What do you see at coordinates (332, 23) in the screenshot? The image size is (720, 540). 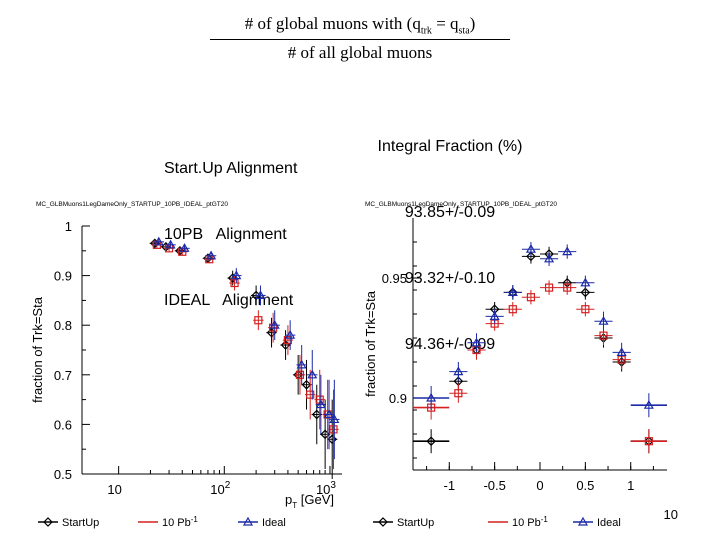 I see `formula-num-prefix: # of global muons with (q` at bounding box center [332, 23].